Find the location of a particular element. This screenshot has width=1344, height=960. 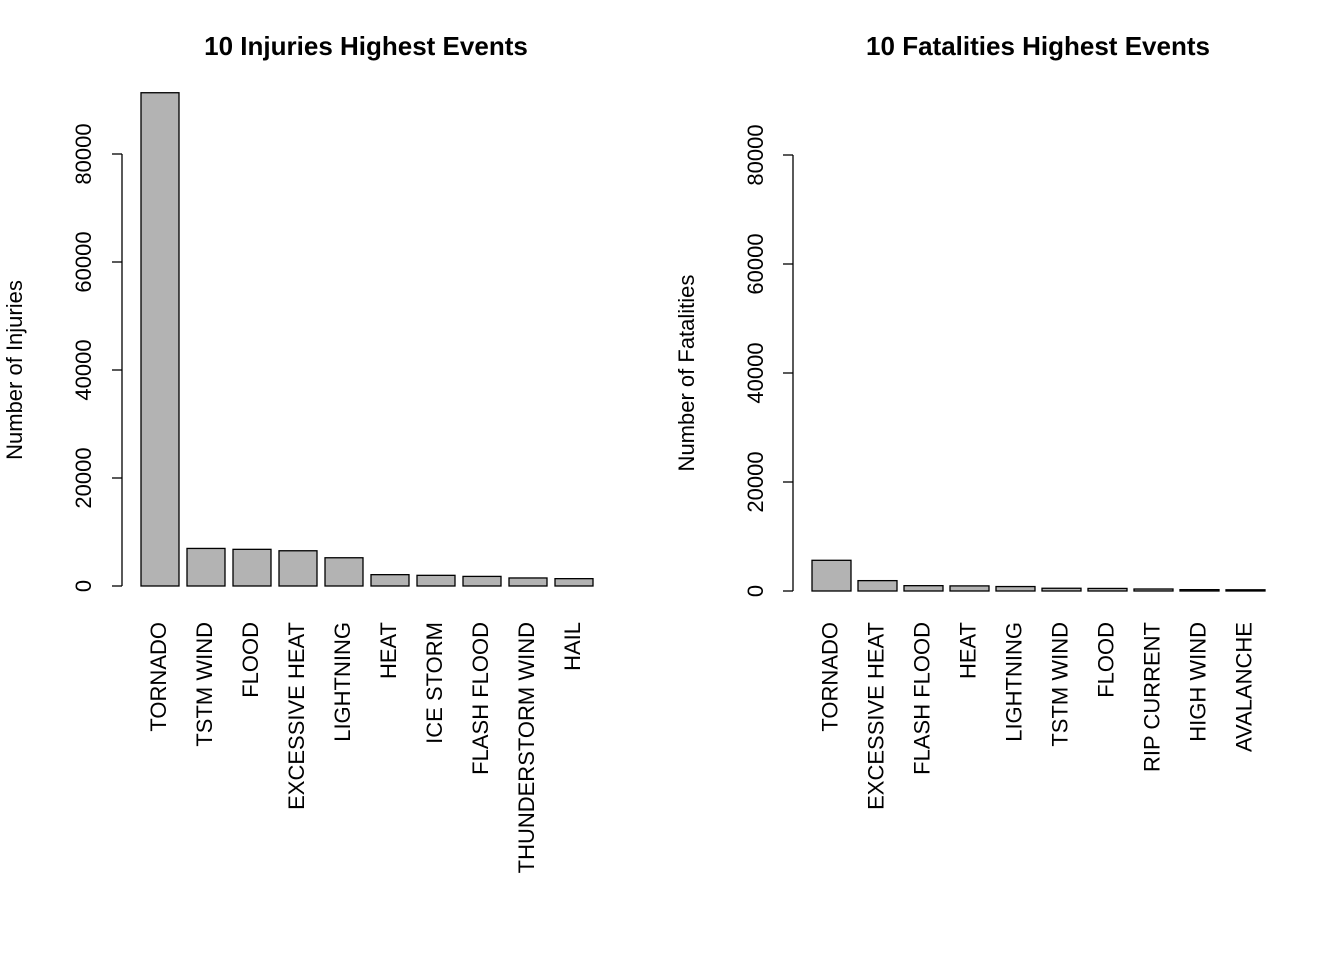

x-tick-label: ICE STORM is located at coordinates (434, 683).